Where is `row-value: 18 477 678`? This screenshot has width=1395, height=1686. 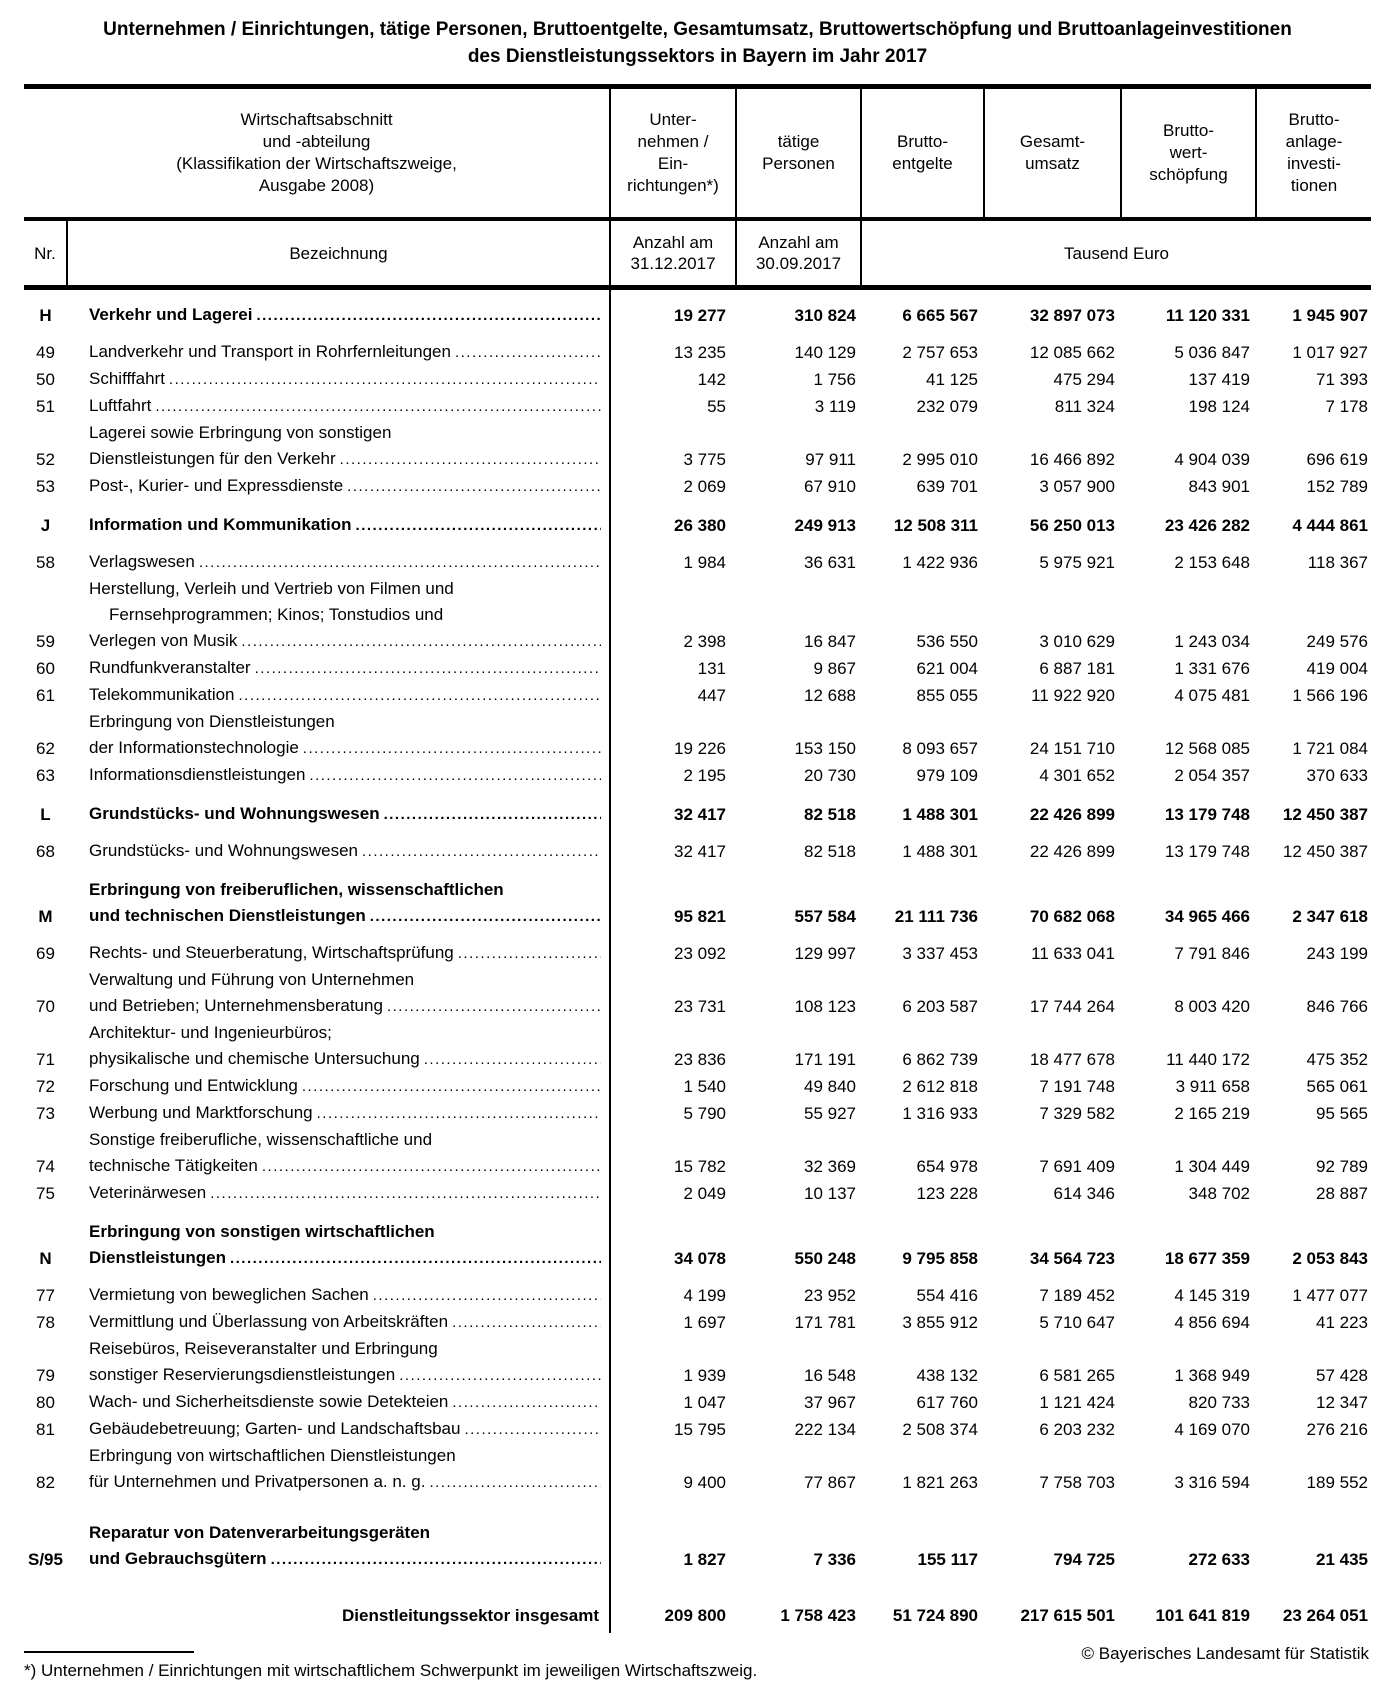
row-value: 18 477 678 is located at coordinates (1072, 1059).